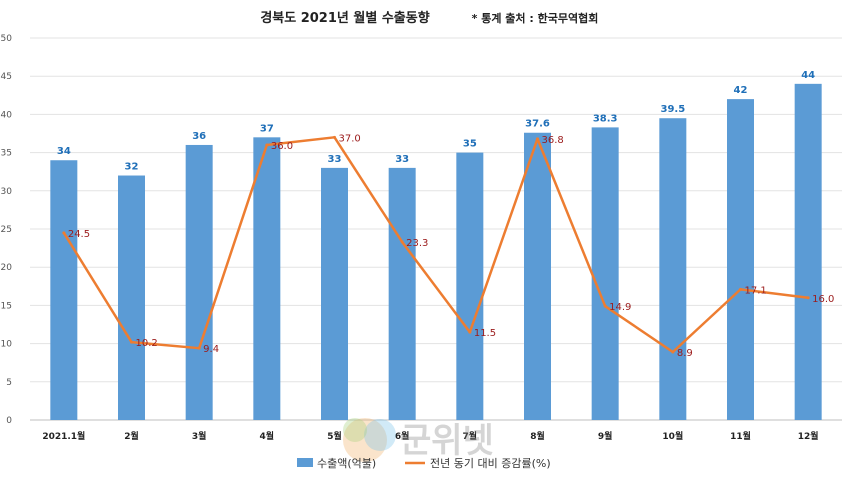 Image resolution: width=850 pixels, height=482 pixels. I want to click on x-tick-label: 10월, so click(672, 436).